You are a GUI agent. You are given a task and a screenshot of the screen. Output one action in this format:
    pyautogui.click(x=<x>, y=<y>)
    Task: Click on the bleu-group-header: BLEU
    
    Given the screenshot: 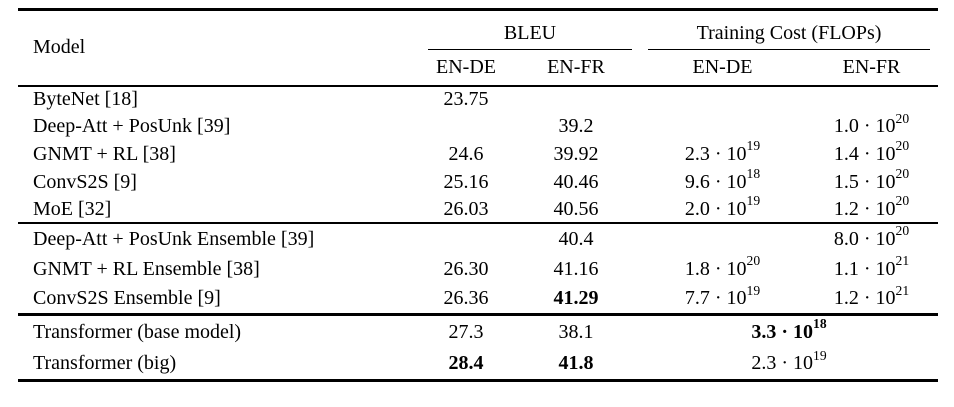 What is the action you would take?
    pyautogui.click(x=530, y=30)
    